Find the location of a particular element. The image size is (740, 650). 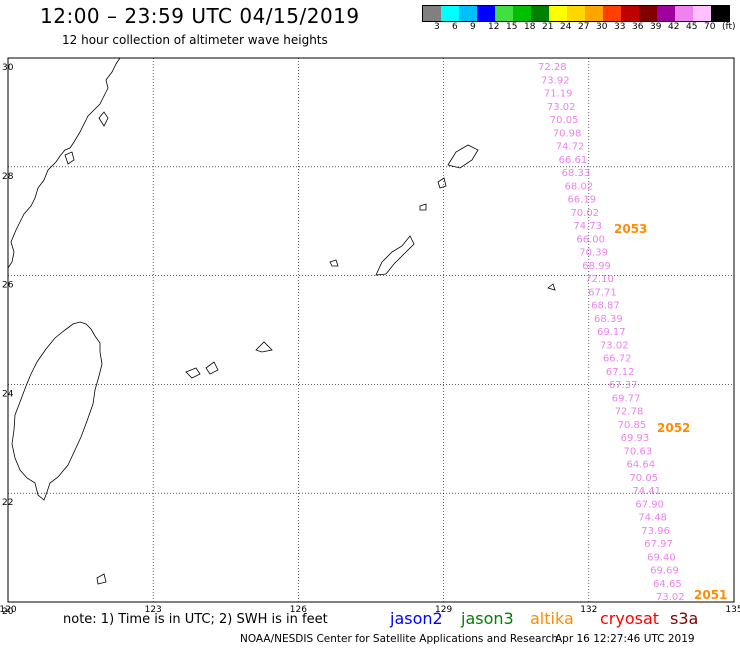

timestamp: Apr 16 12:27:46 UTC 2019 is located at coordinates (625, 639).